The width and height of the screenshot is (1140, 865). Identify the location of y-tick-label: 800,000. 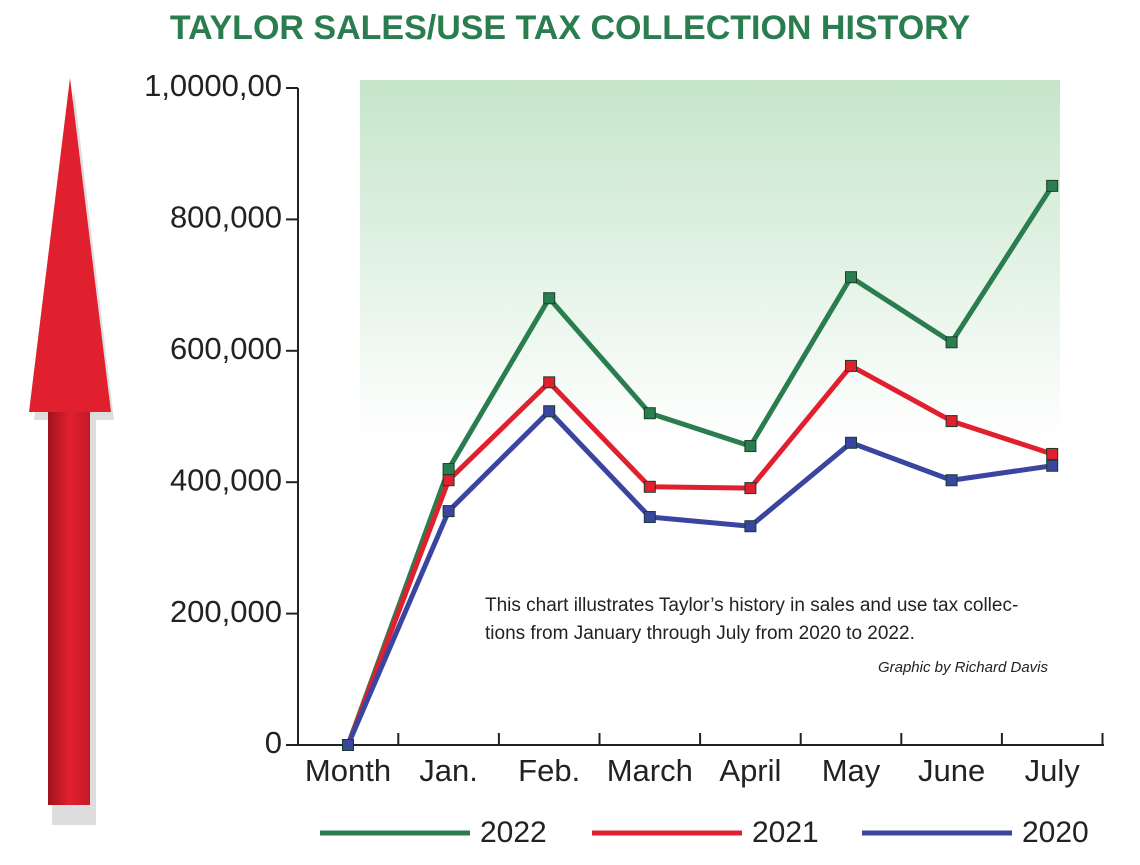
(226, 217).